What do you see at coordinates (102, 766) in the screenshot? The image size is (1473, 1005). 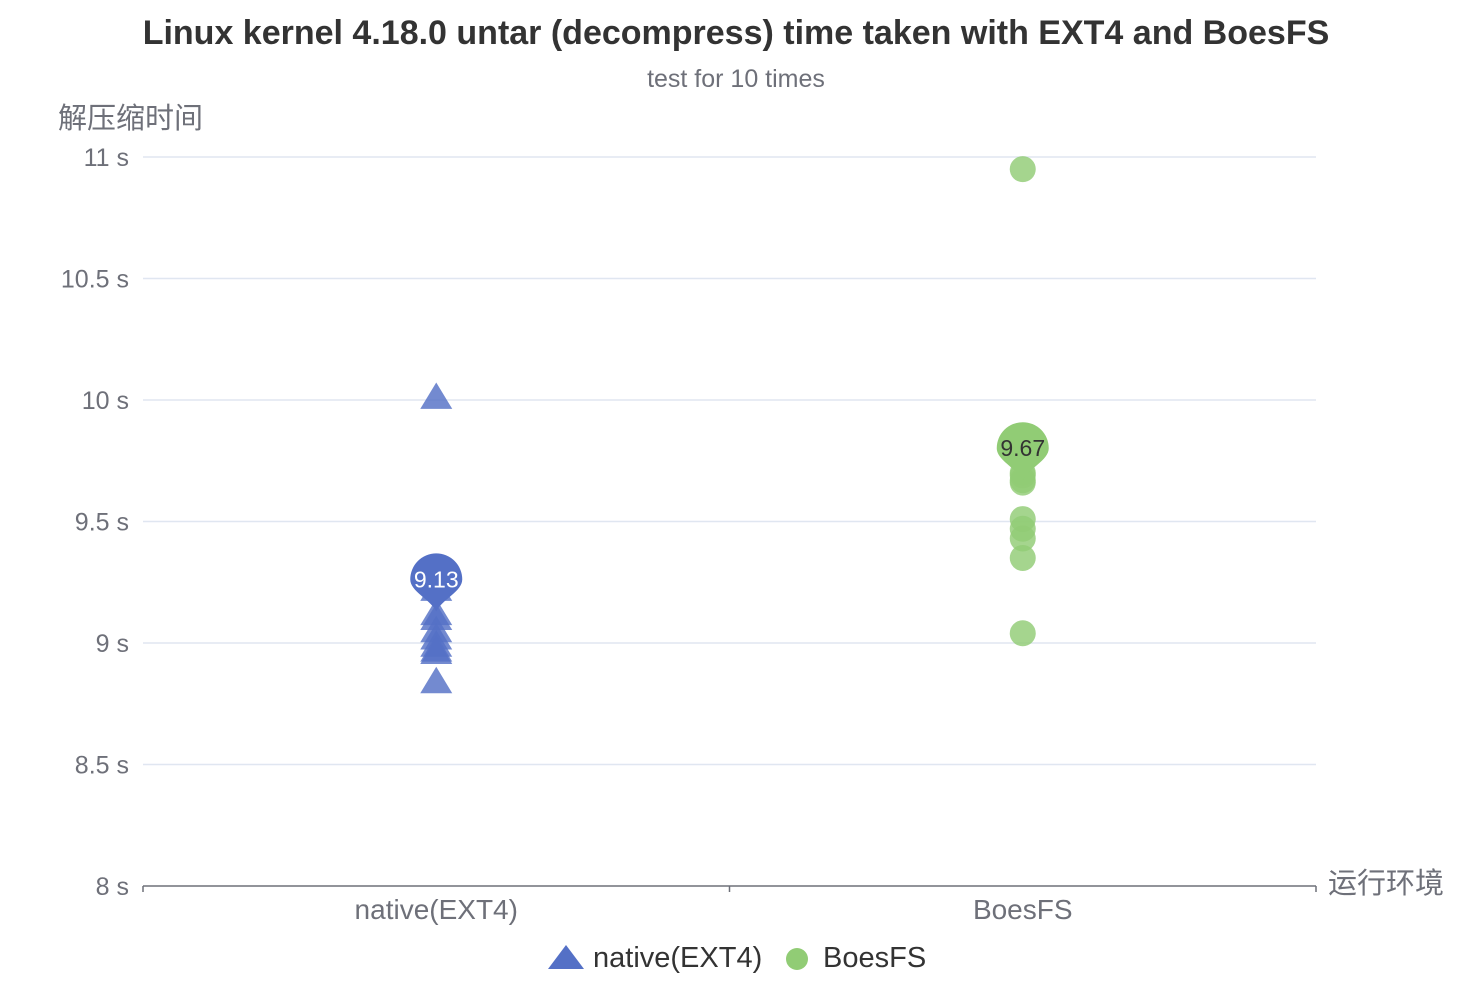 I see `y-tick-label: 8.5 s` at bounding box center [102, 766].